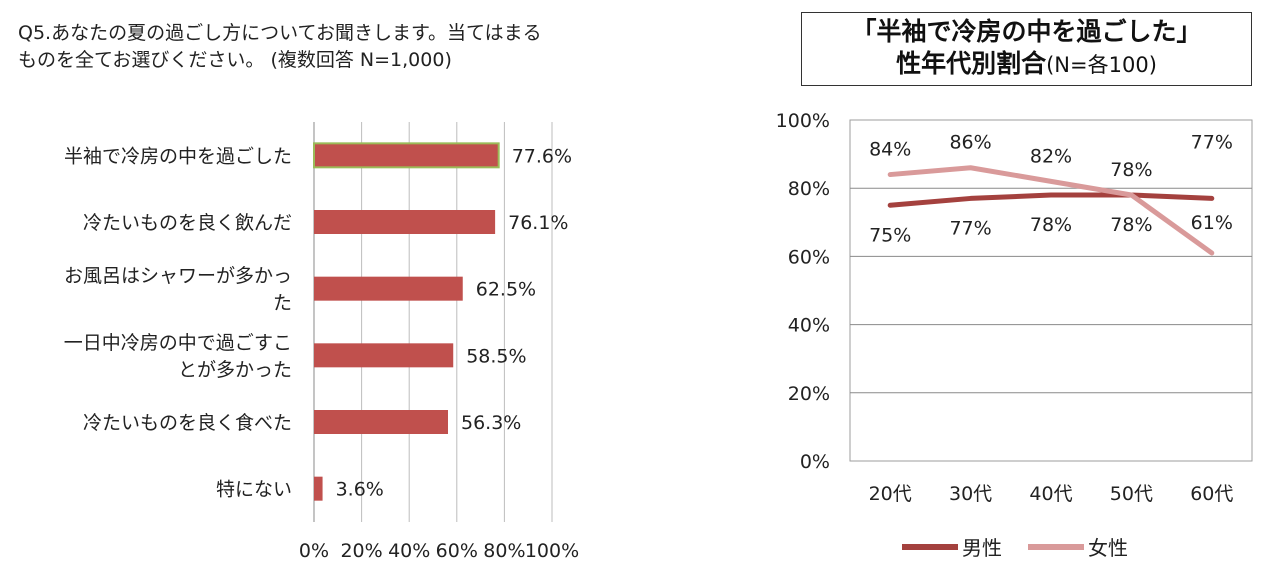 This screenshot has width=1280, height=580. What do you see at coordinates (1026, 31) in the screenshot?
I see `title-line-1: 「半袖で冷房の中を過ごした」` at bounding box center [1026, 31].